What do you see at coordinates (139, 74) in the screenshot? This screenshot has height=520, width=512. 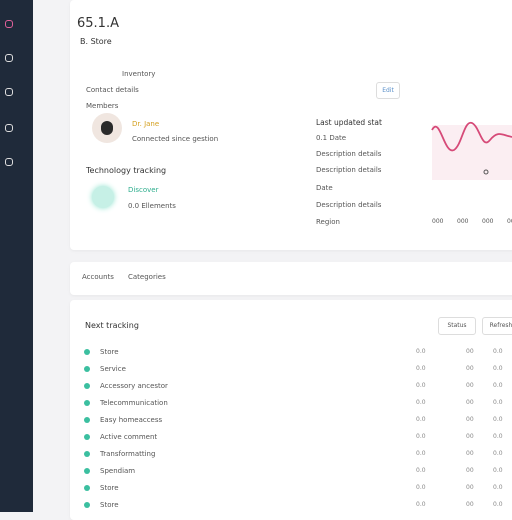 I see `label: Inventory` at bounding box center [139, 74].